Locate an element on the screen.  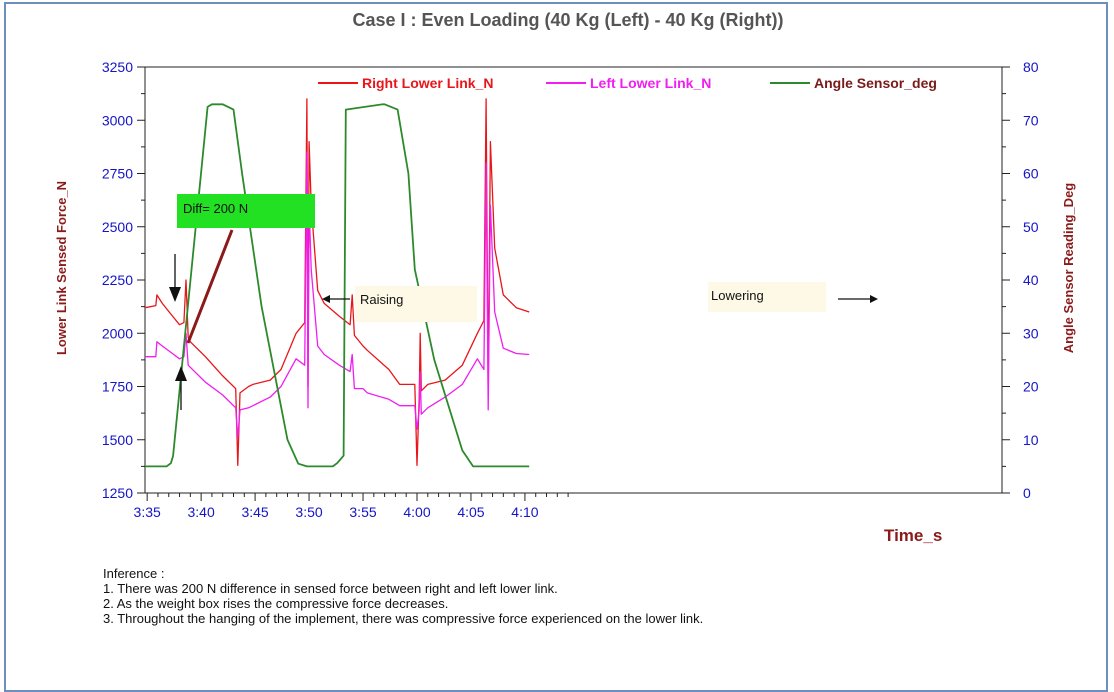
lowering-arrow-head is located at coordinates (874, 299).